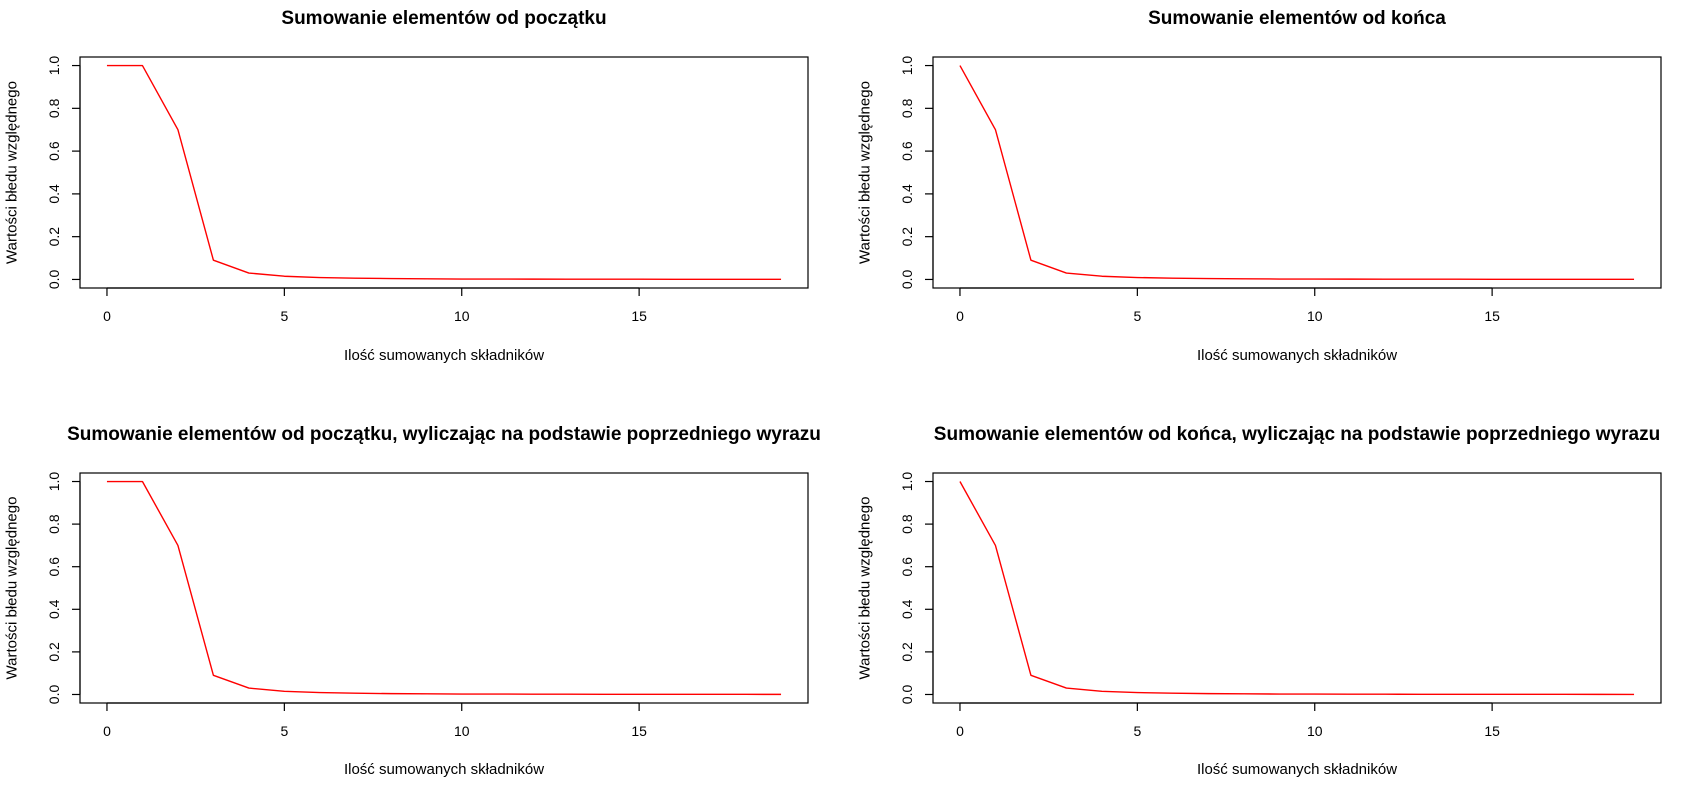 This screenshot has width=1685, height=788. Describe the element at coordinates (443, 18) in the screenshot. I see `chart-title: Sumowanie elementów od początku` at that location.